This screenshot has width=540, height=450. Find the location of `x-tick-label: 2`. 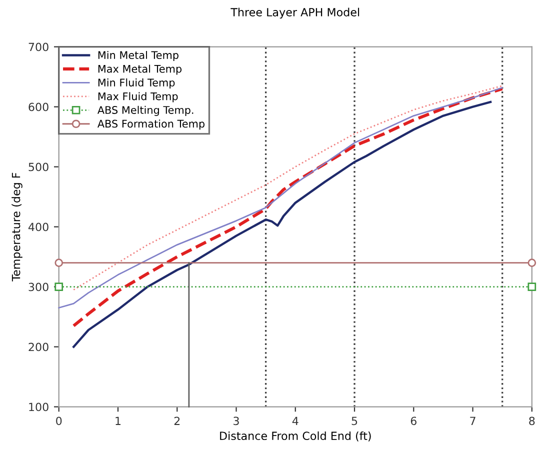

x-tick-label: 2 is located at coordinates (177, 420).